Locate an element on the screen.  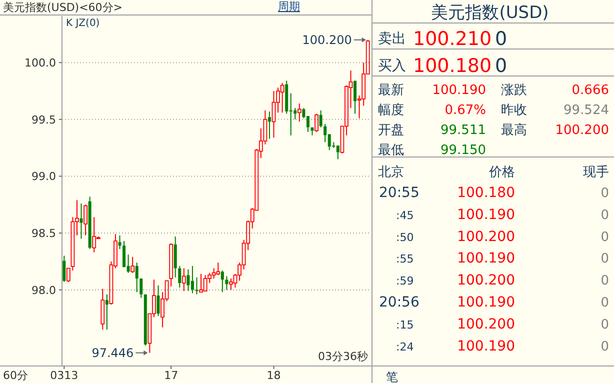
text: 最高 is located at coordinates (514, 130).